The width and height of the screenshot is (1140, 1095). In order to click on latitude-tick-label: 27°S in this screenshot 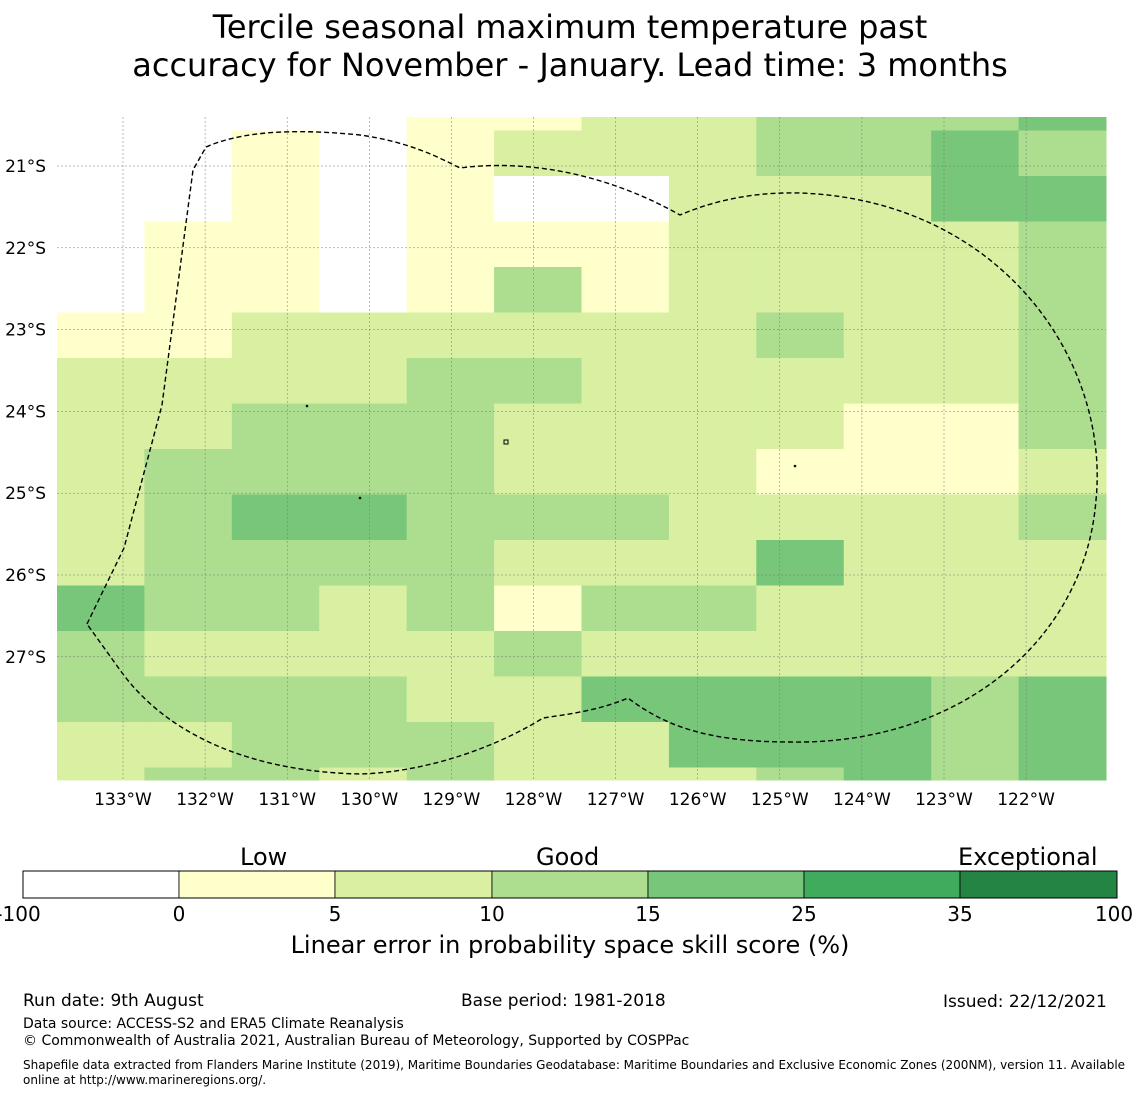, I will do `click(25, 658)`.